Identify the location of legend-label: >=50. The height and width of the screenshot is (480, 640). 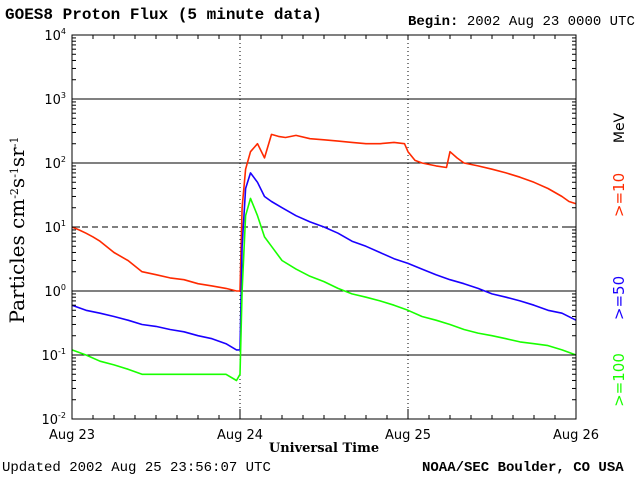
(619, 298).